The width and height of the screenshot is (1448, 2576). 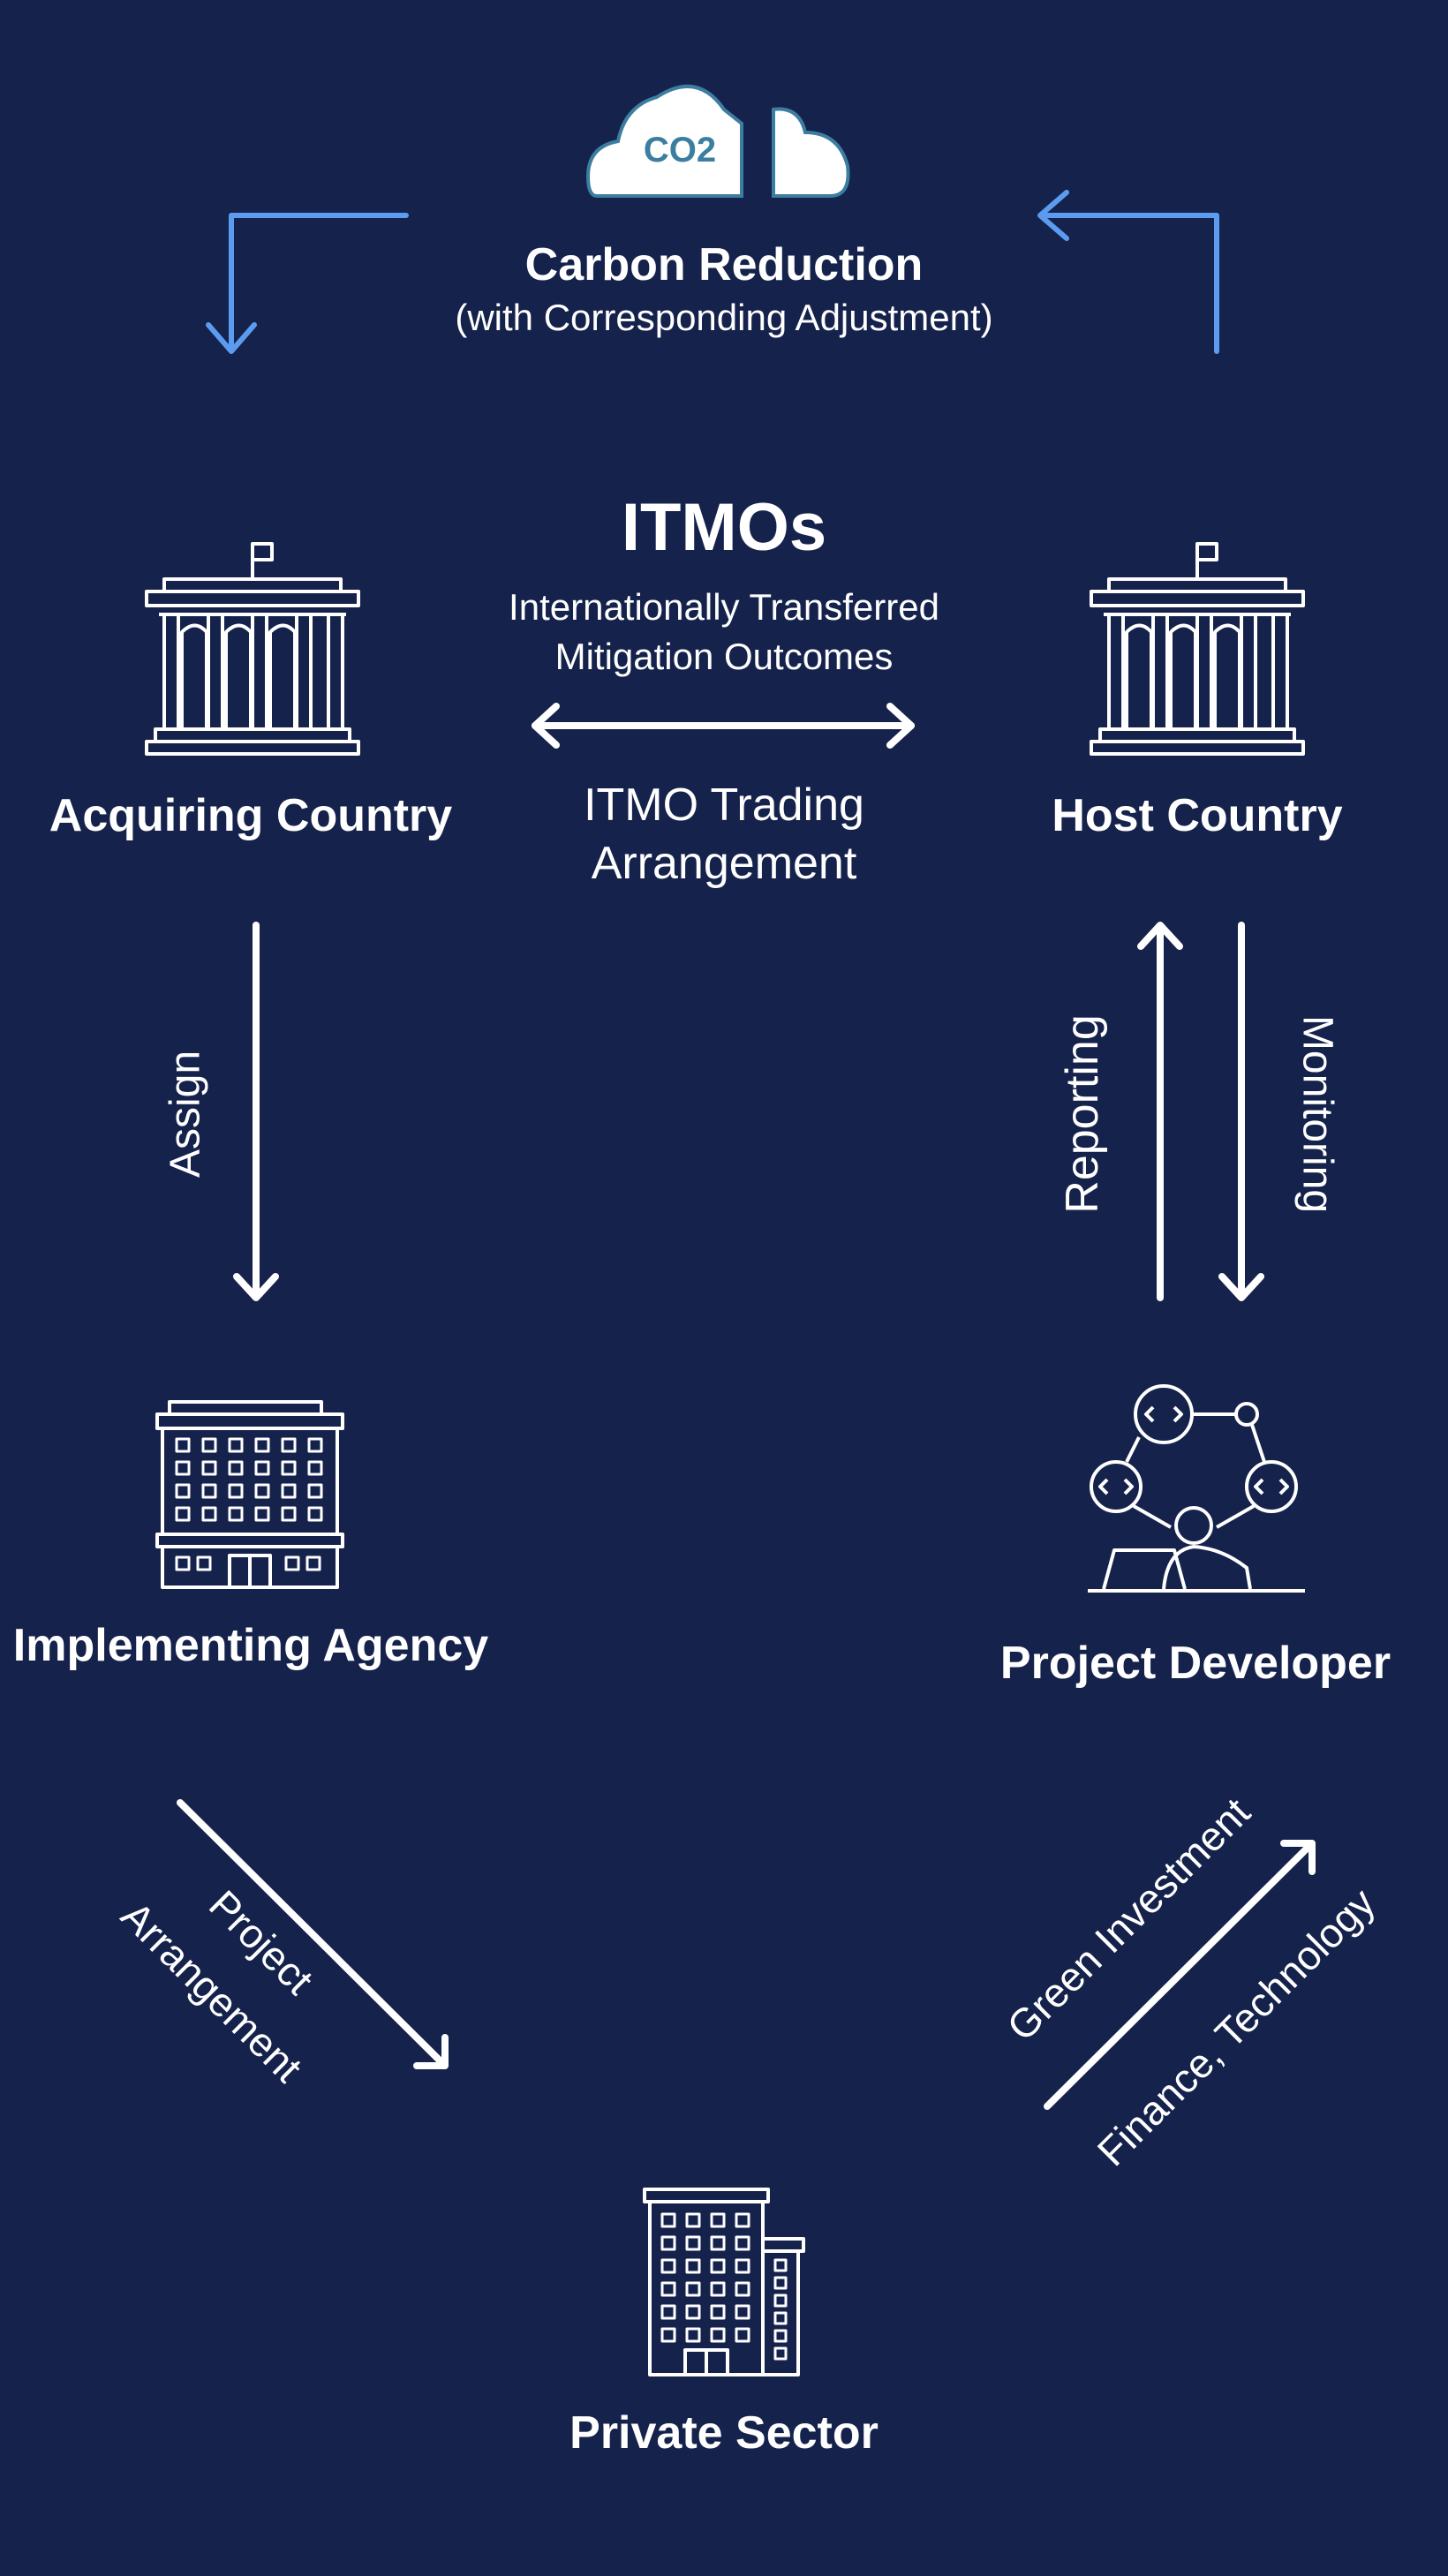 What do you see at coordinates (724, 657) in the screenshot?
I see `itmos-subtitle-line2: Mitigation Outcomes` at bounding box center [724, 657].